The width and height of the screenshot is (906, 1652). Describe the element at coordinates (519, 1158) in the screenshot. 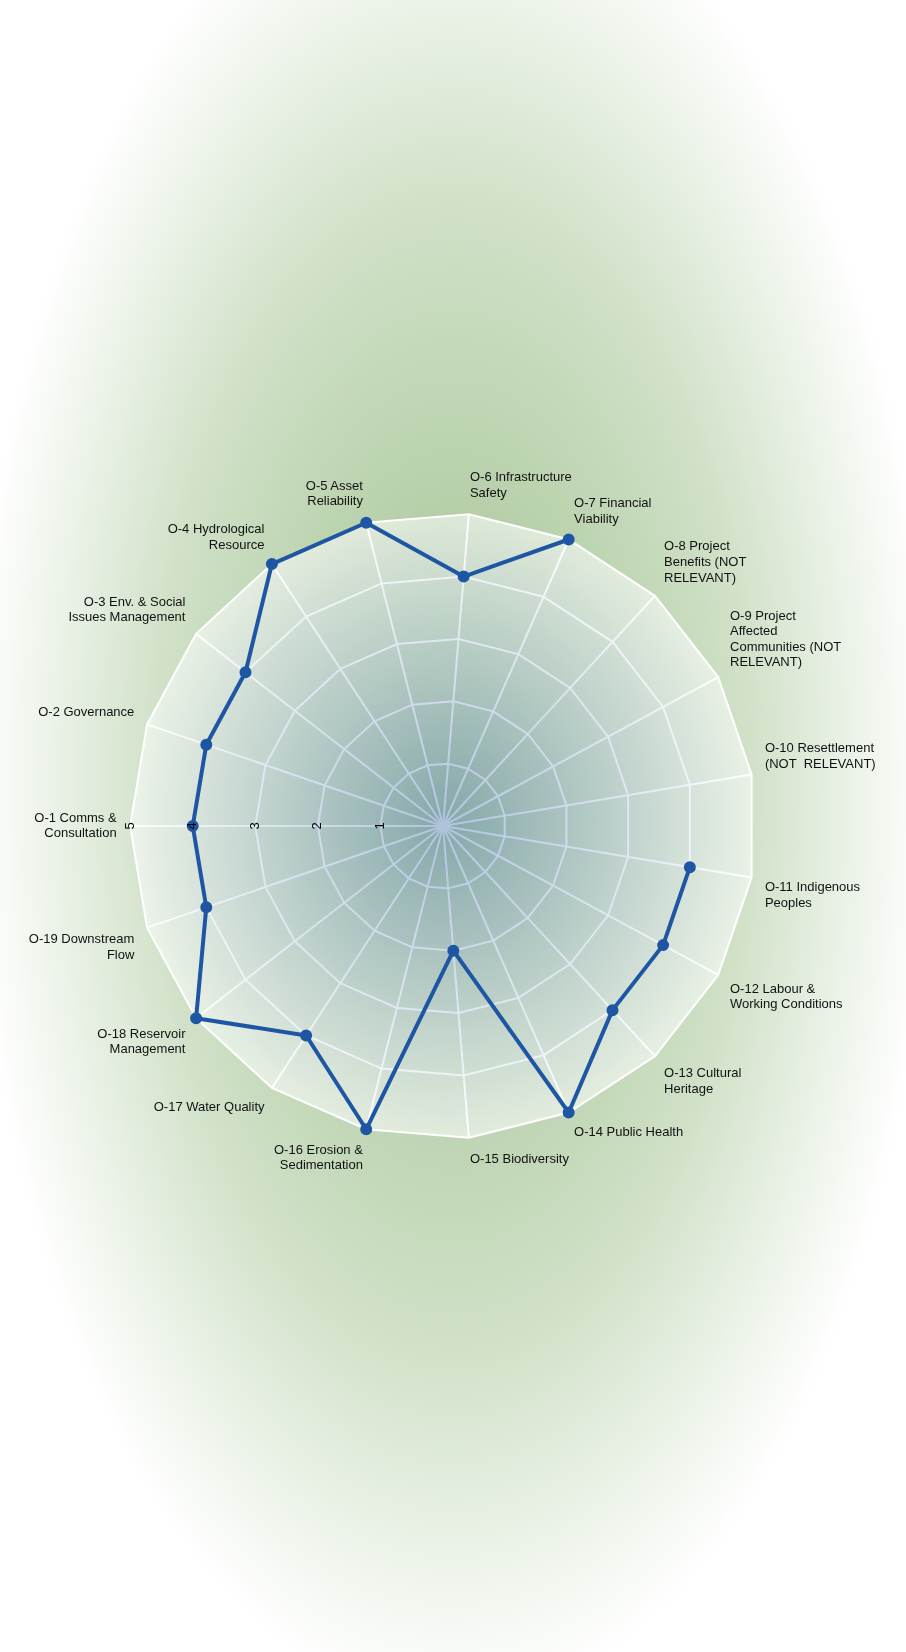

I see `spoke-label: O-15 Biodiversity` at that location.